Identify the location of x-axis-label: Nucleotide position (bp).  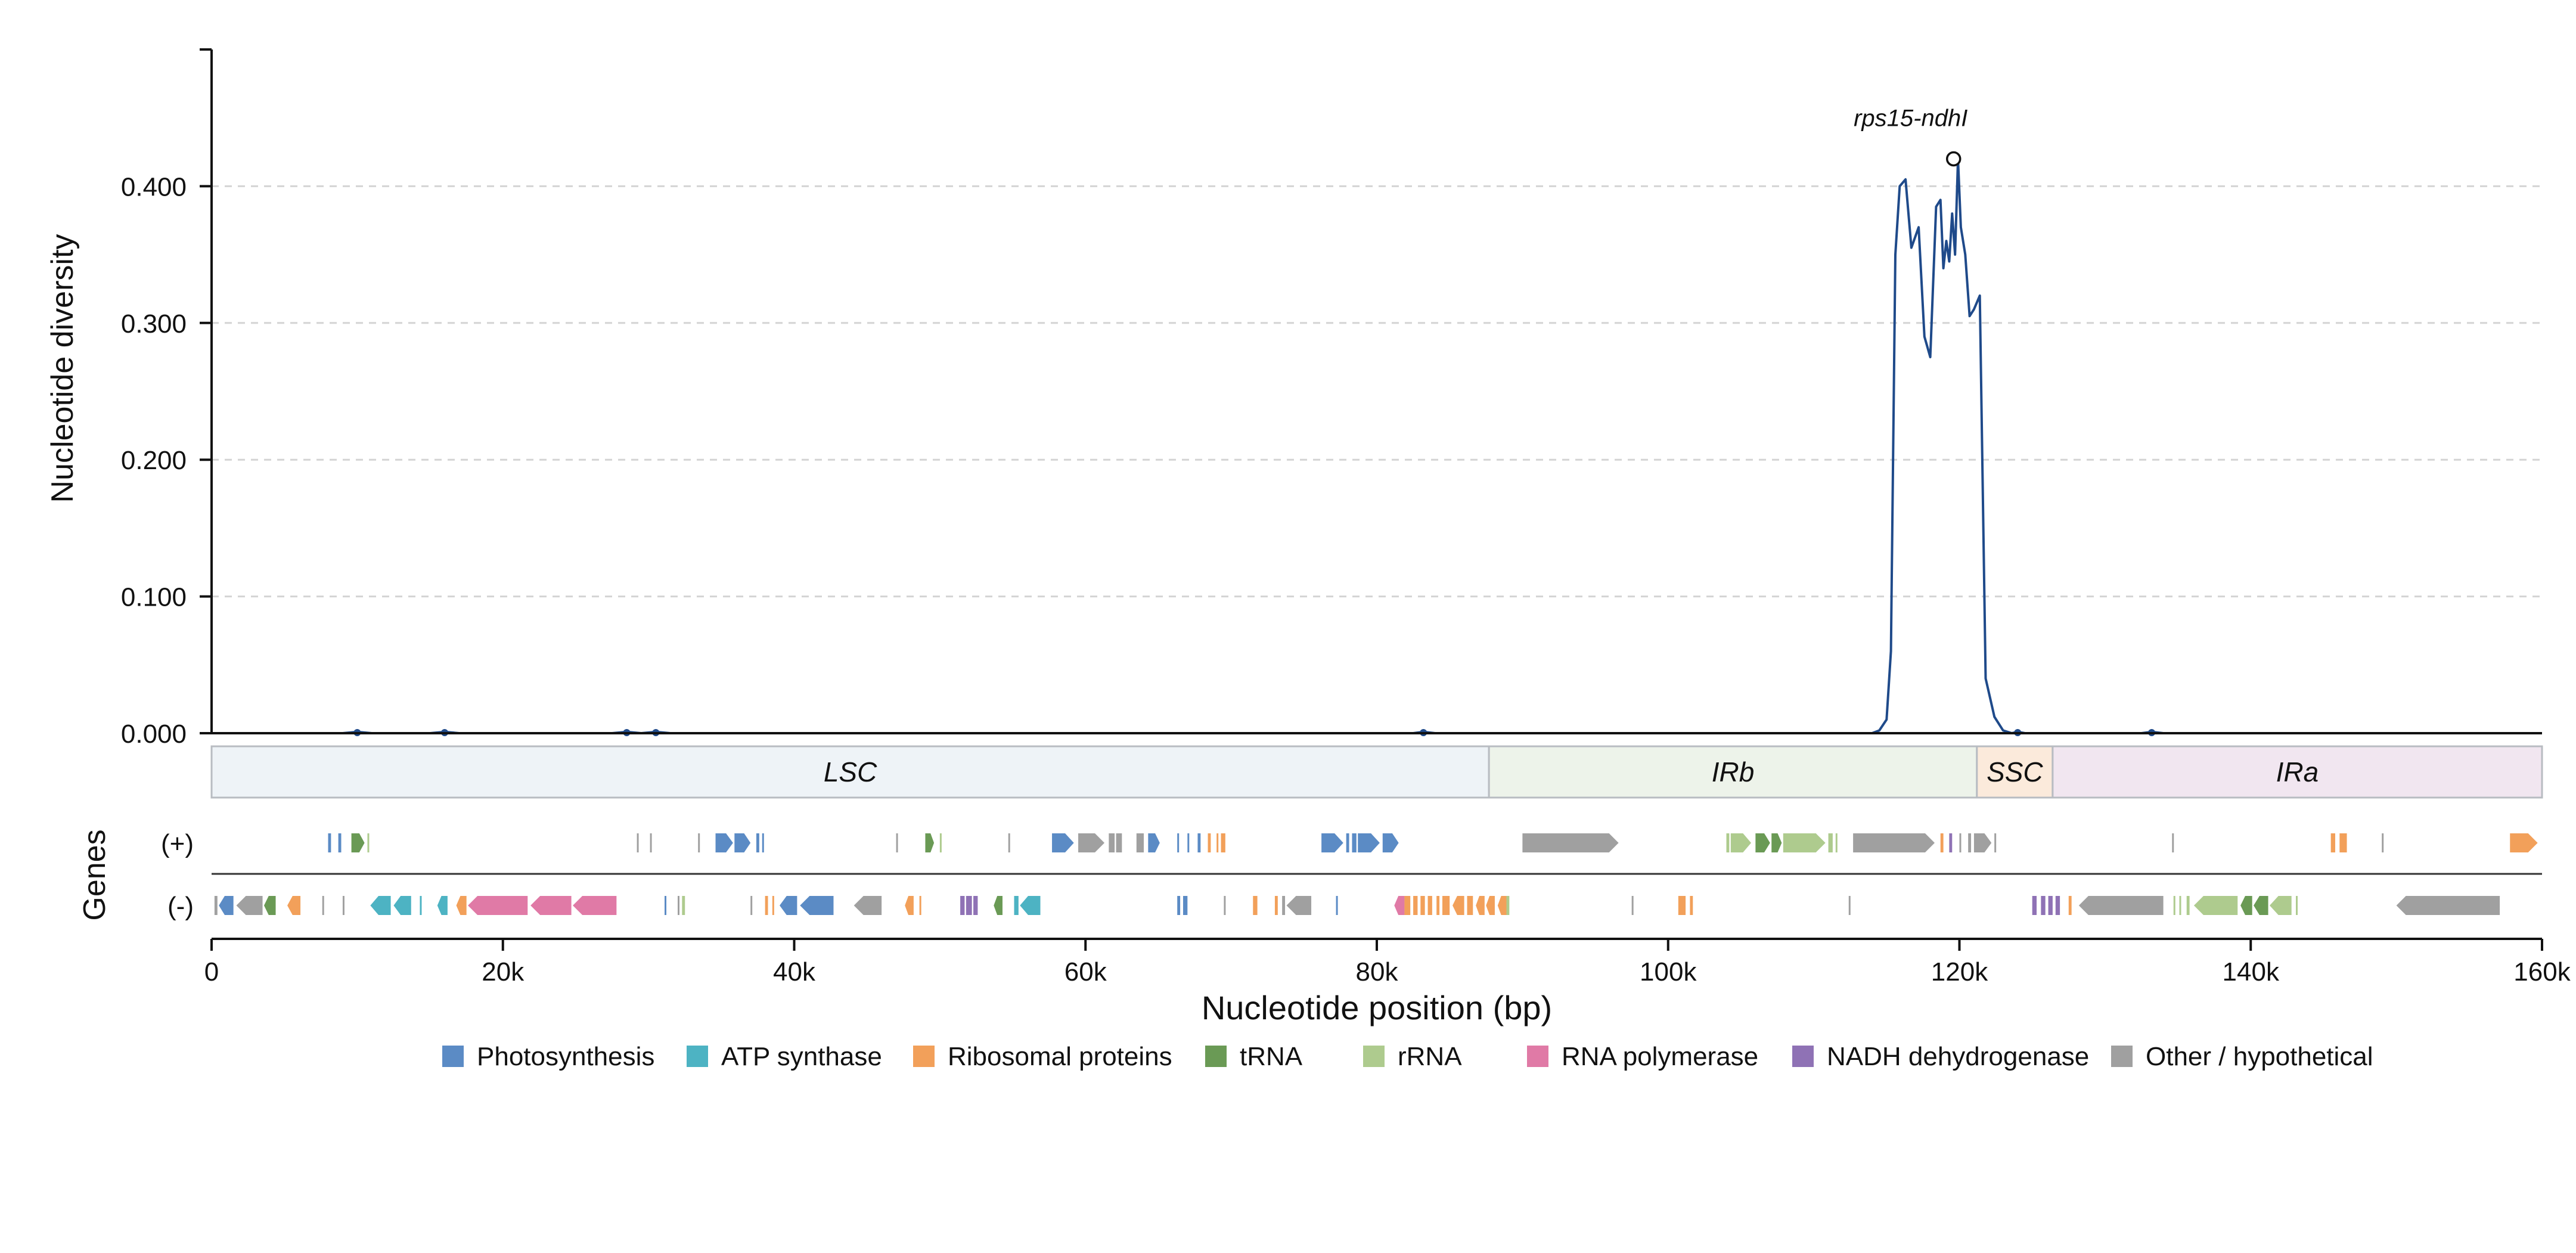
(1377, 1007).